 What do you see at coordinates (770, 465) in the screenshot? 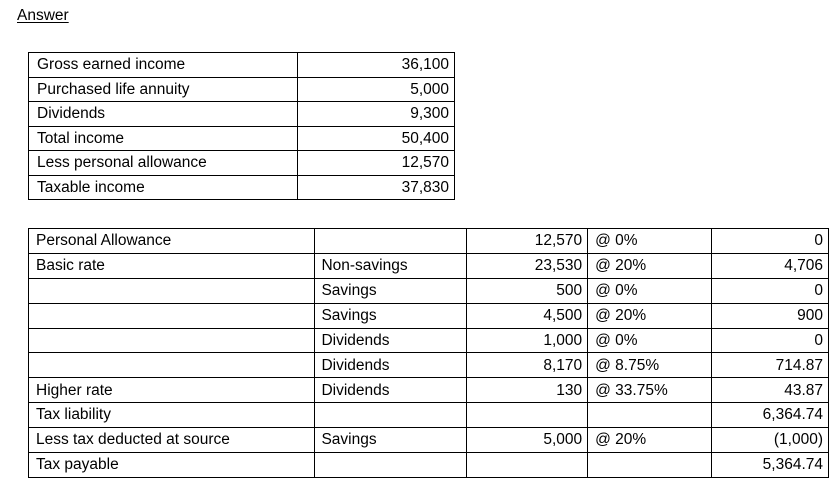
I see `tax-row-tax: 5,364.74` at bounding box center [770, 465].